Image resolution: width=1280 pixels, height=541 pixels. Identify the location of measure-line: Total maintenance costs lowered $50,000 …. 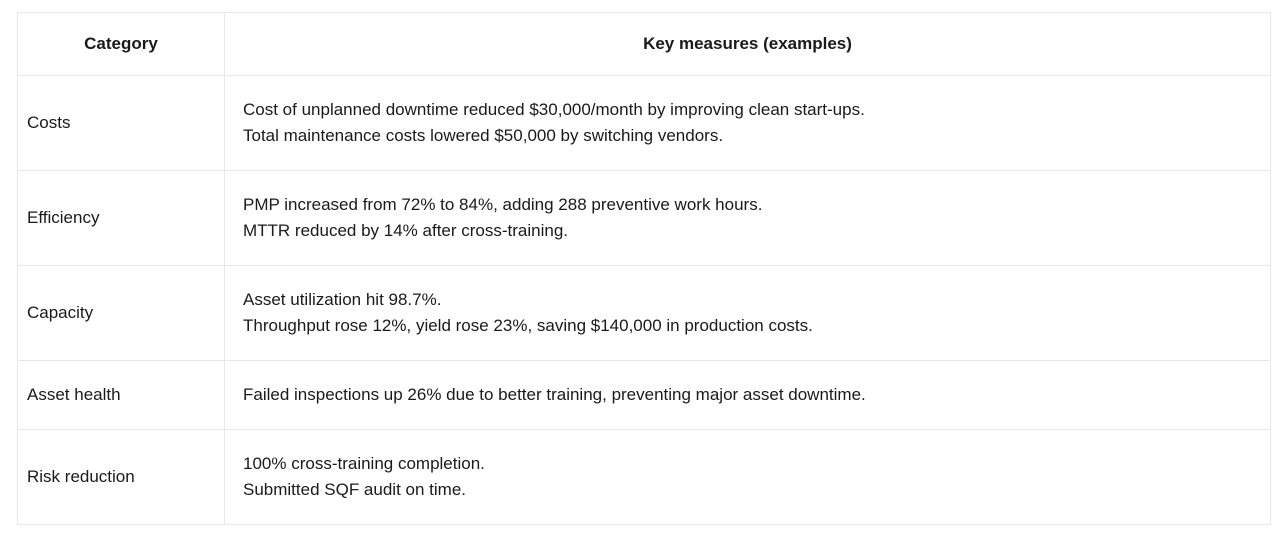
(483, 135).